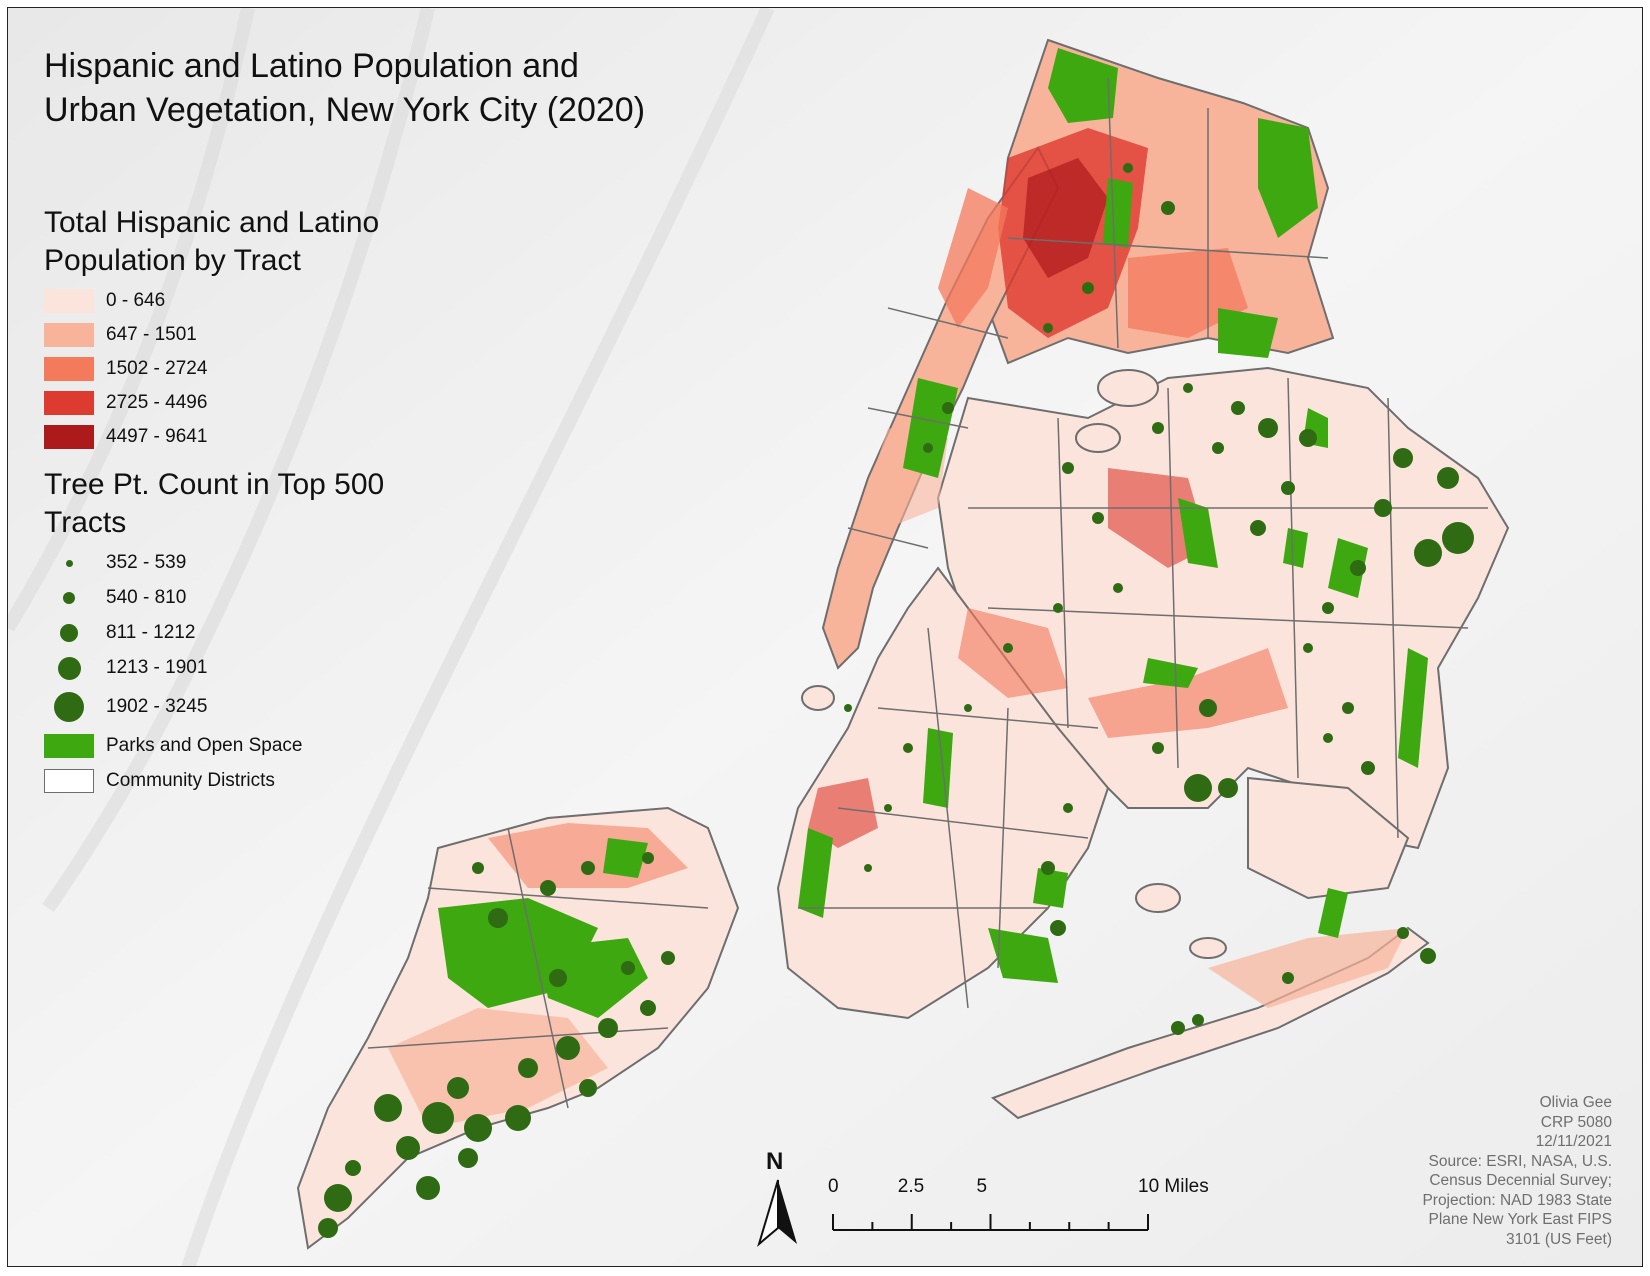 Image resolution: width=1650 pixels, height=1276 pixels. Describe the element at coordinates (990, 1222) in the screenshot. I see `scale-bar` at that location.